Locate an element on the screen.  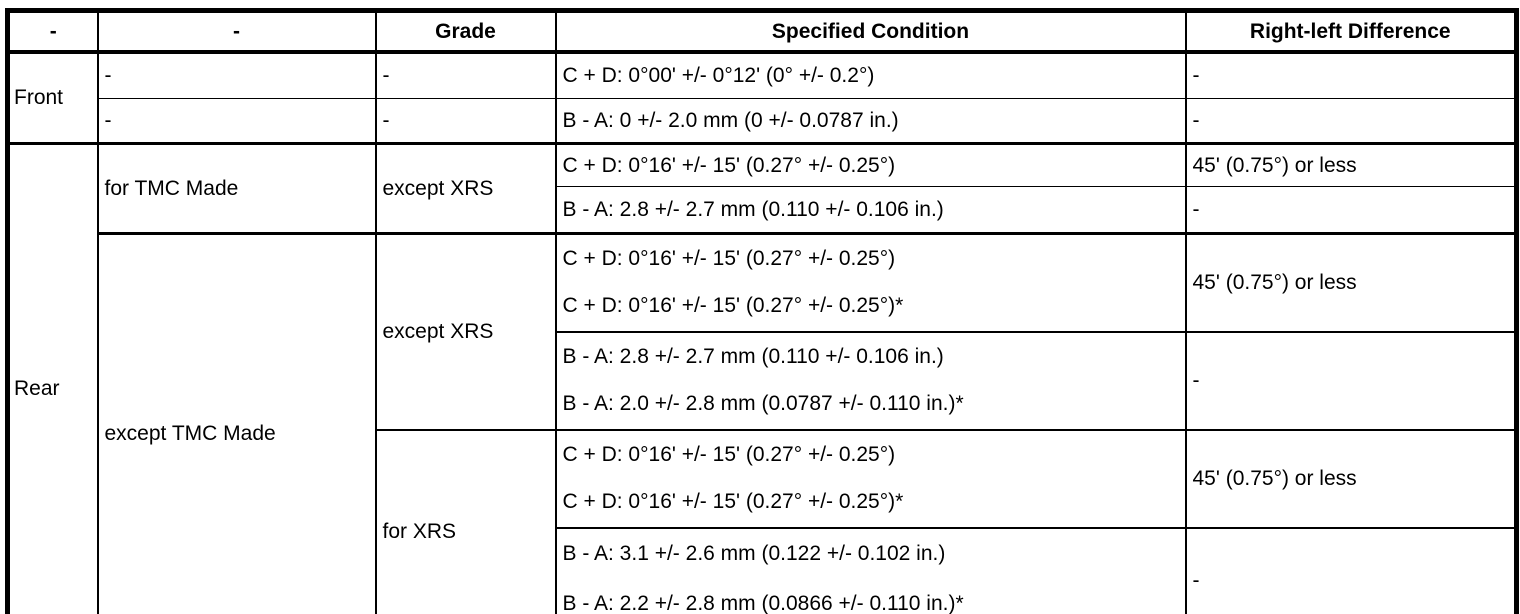
variant-cell-except-tmc-made: except TMC Made is located at coordinates (236, 423).